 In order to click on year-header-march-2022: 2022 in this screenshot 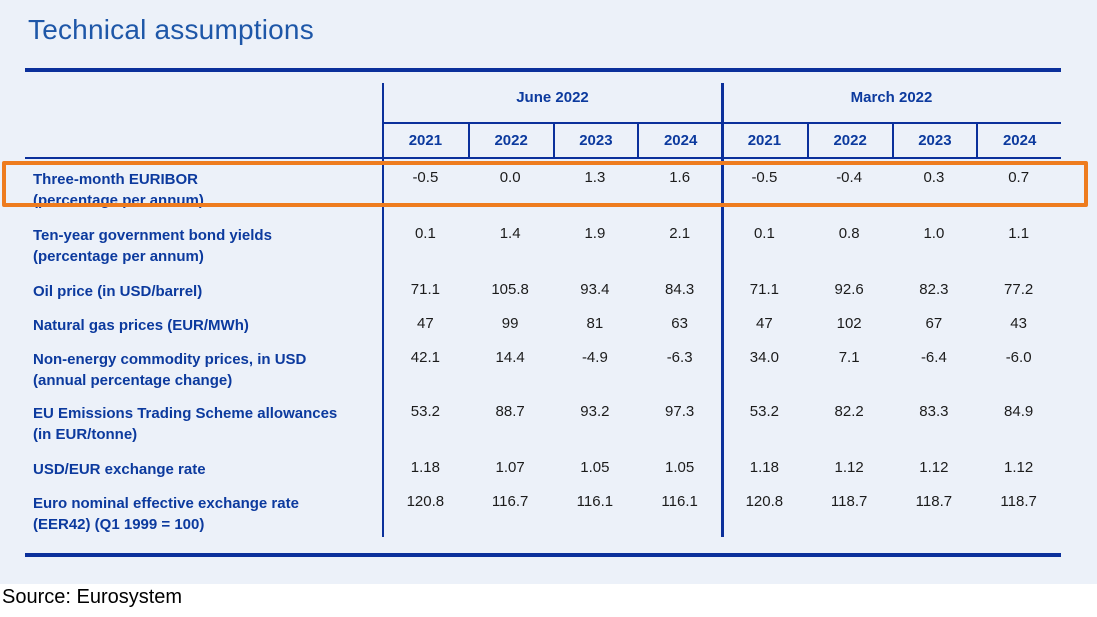, I will do `click(849, 140)`.